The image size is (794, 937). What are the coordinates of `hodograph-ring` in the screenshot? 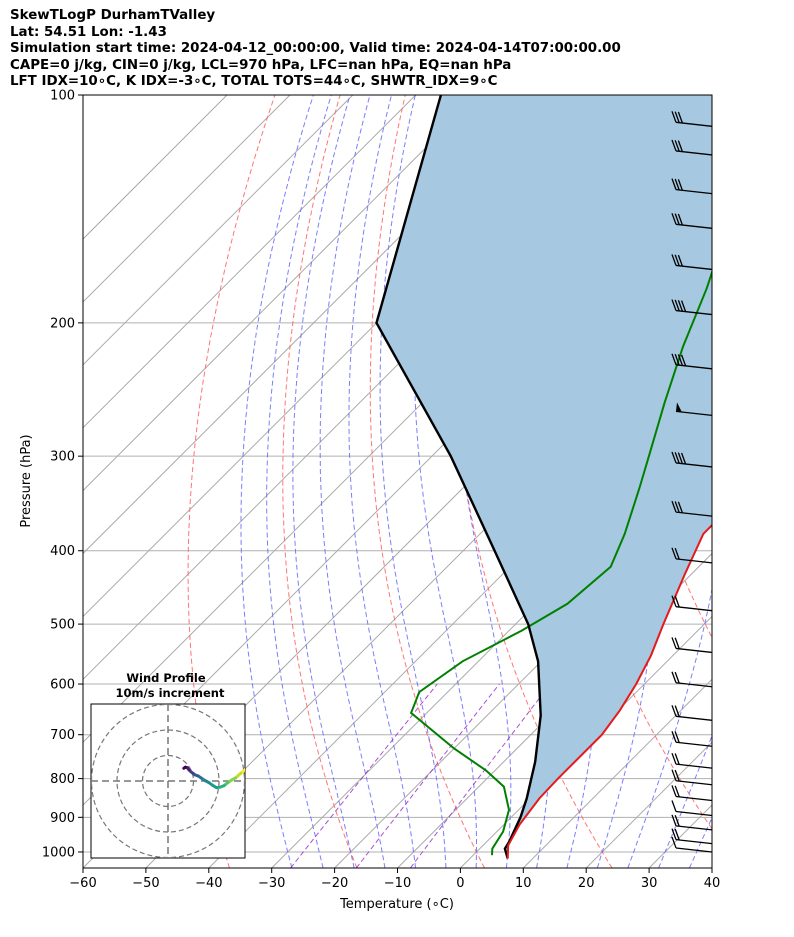 It's located at (168, 781).